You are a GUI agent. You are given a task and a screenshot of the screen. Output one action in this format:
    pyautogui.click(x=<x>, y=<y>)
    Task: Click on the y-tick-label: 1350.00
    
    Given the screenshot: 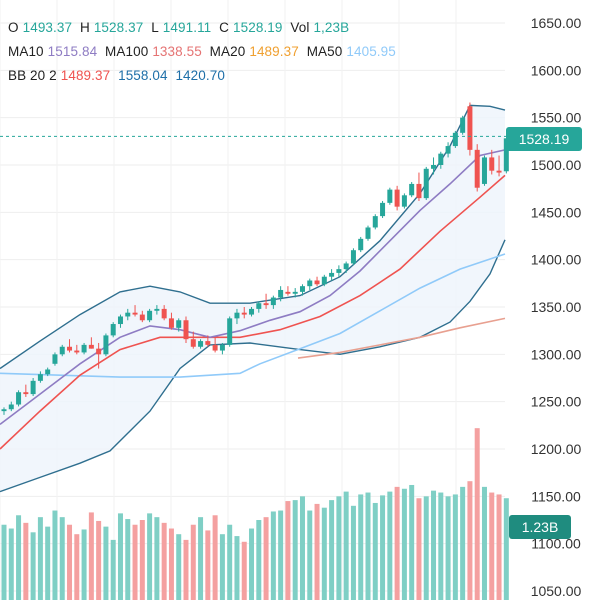 What is the action you would take?
    pyautogui.click(x=556, y=307)
    